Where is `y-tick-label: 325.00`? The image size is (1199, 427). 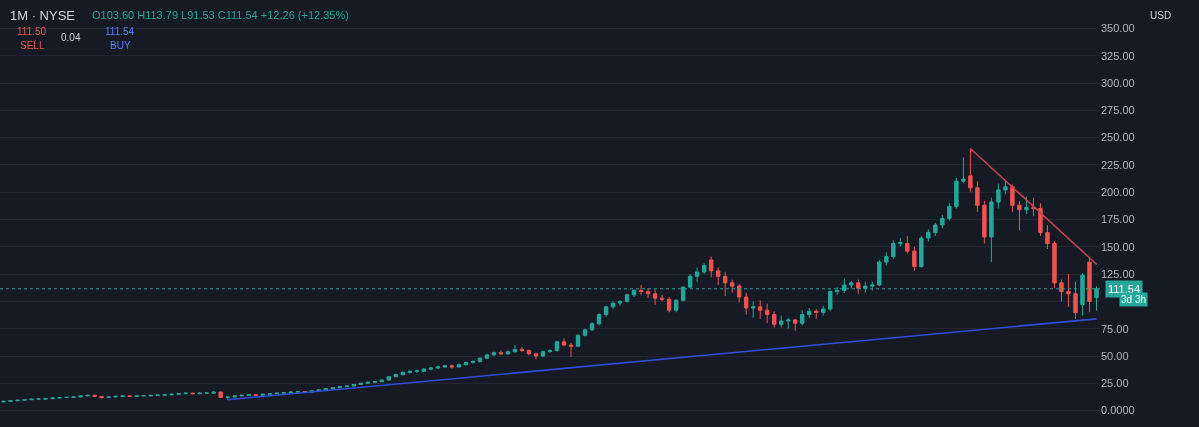 y-tick-label: 325.00 is located at coordinates (1118, 55).